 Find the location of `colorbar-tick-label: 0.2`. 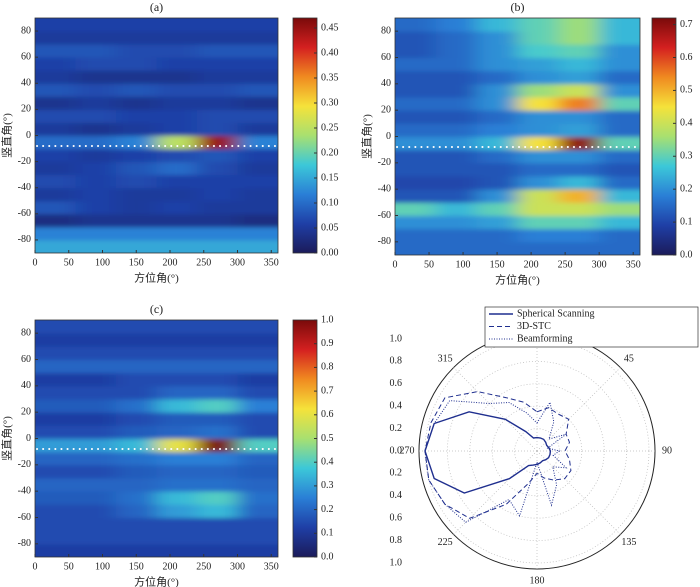

colorbar-tick-label: 0.2 is located at coordinates (686, 188).